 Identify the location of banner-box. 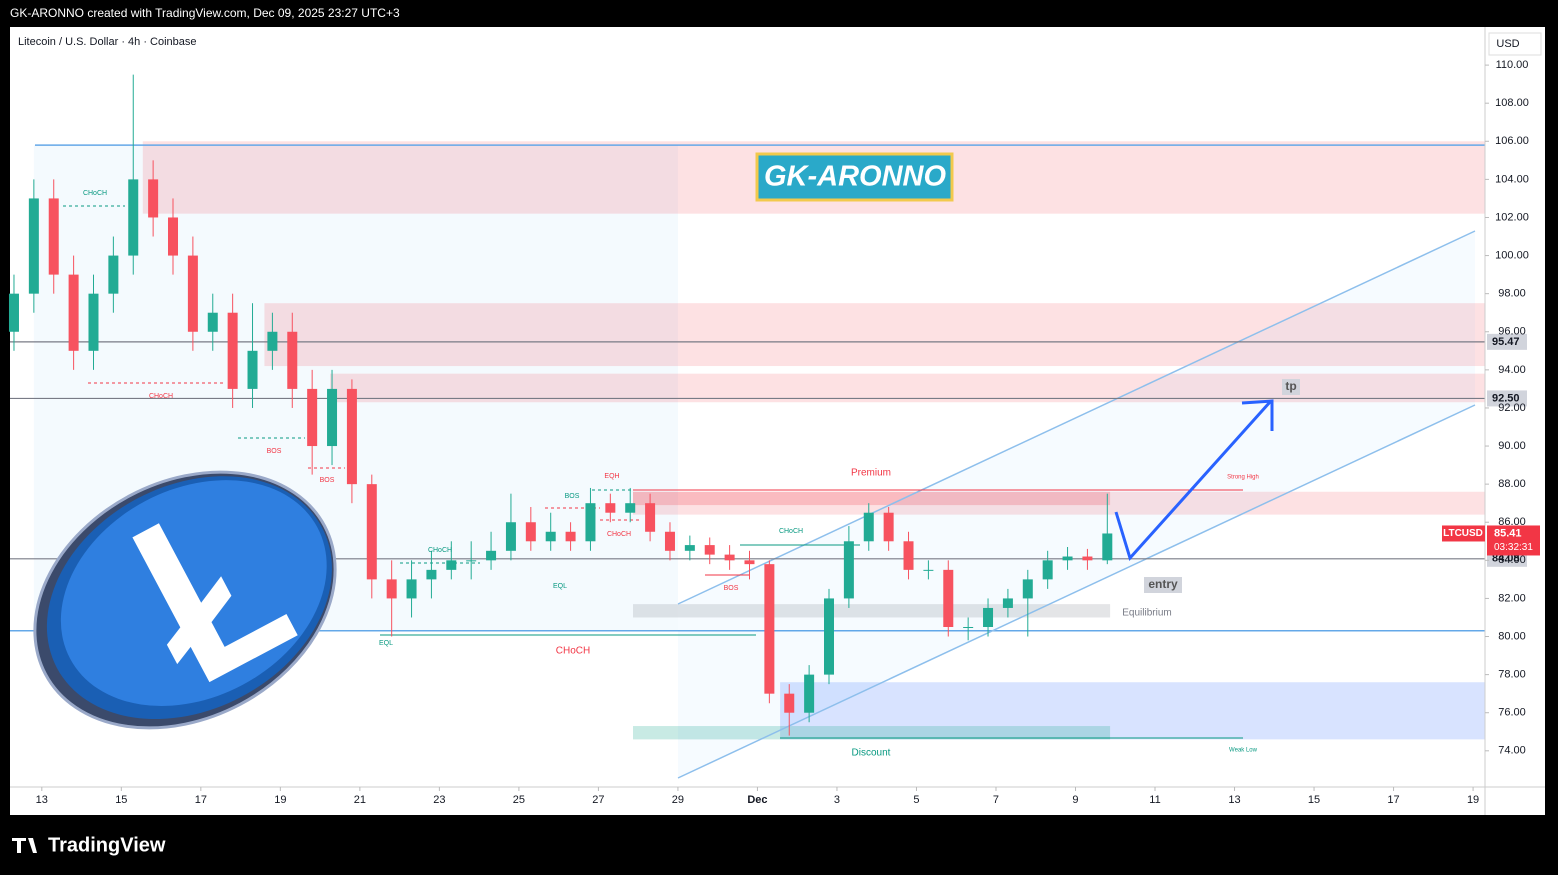
(854, 177).